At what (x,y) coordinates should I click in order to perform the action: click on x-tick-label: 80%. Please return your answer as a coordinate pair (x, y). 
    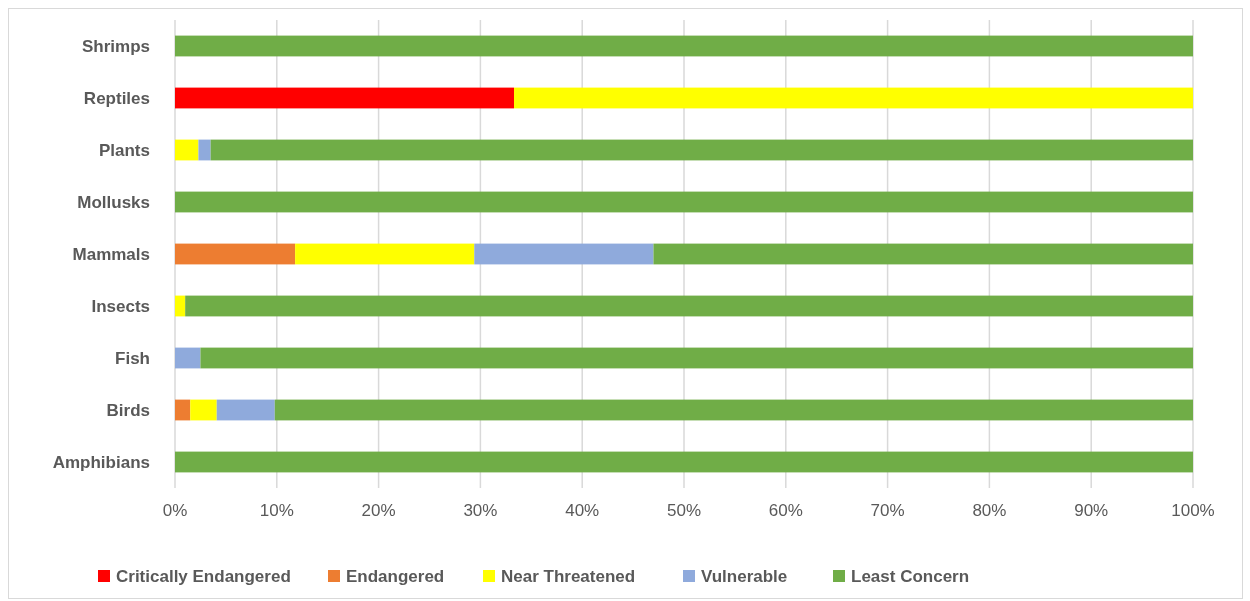
    Looking at the image, I should click on (989, 510).